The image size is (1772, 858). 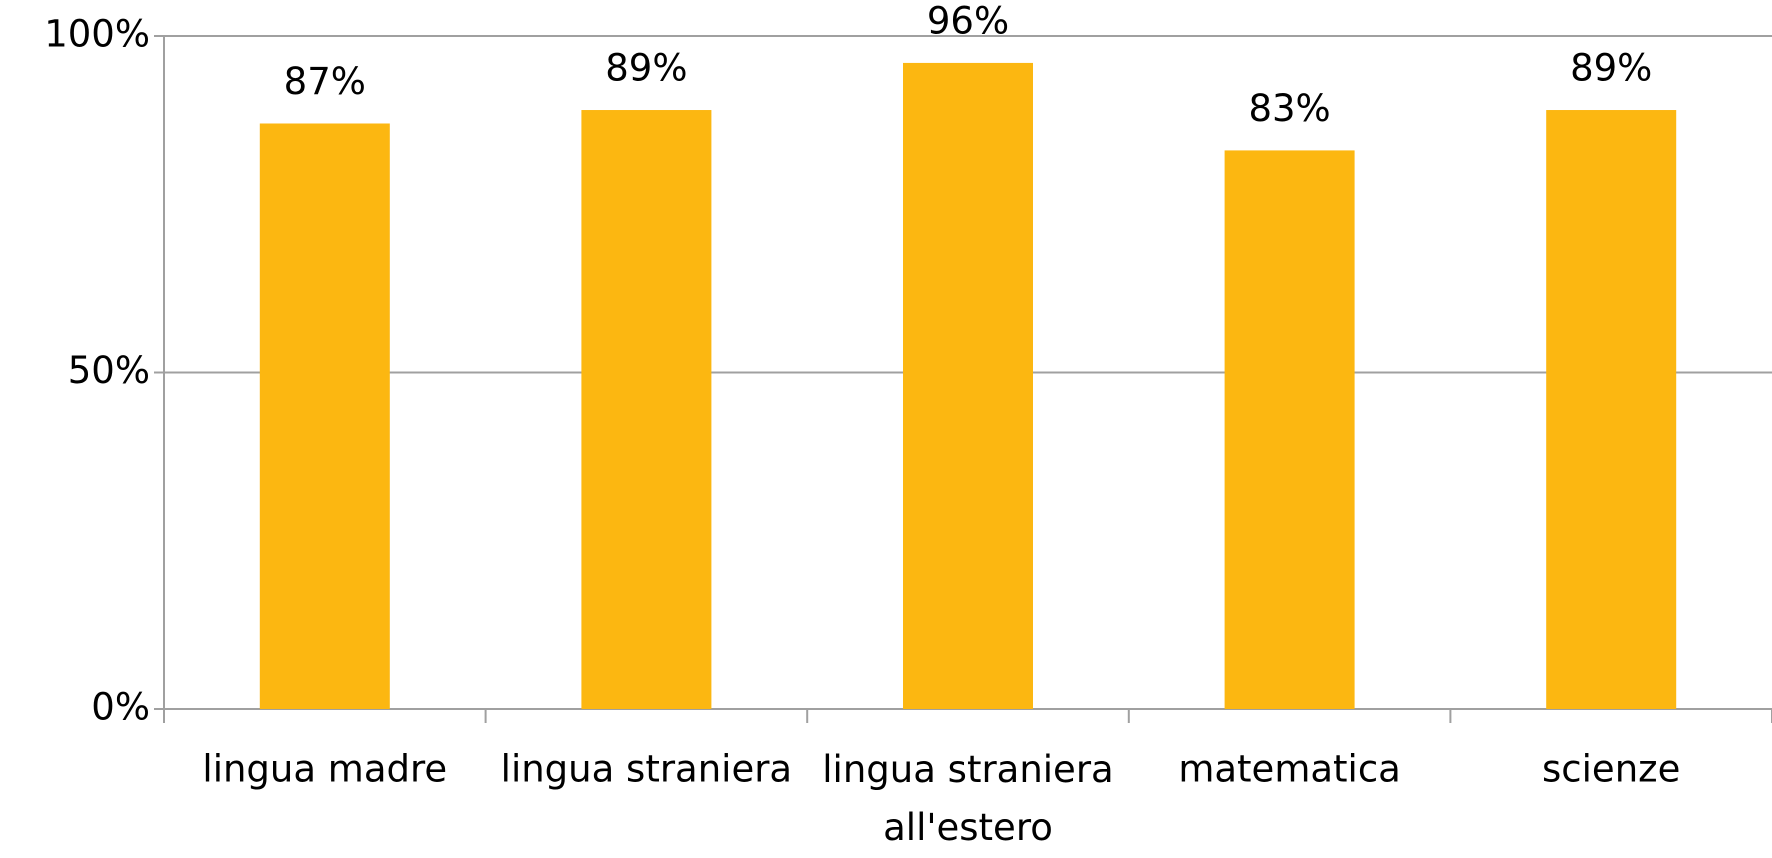 What do you see at coordinates (325, 81) in the screenshot?
I see `value-label: 87%` at bounding box center [325, 81].